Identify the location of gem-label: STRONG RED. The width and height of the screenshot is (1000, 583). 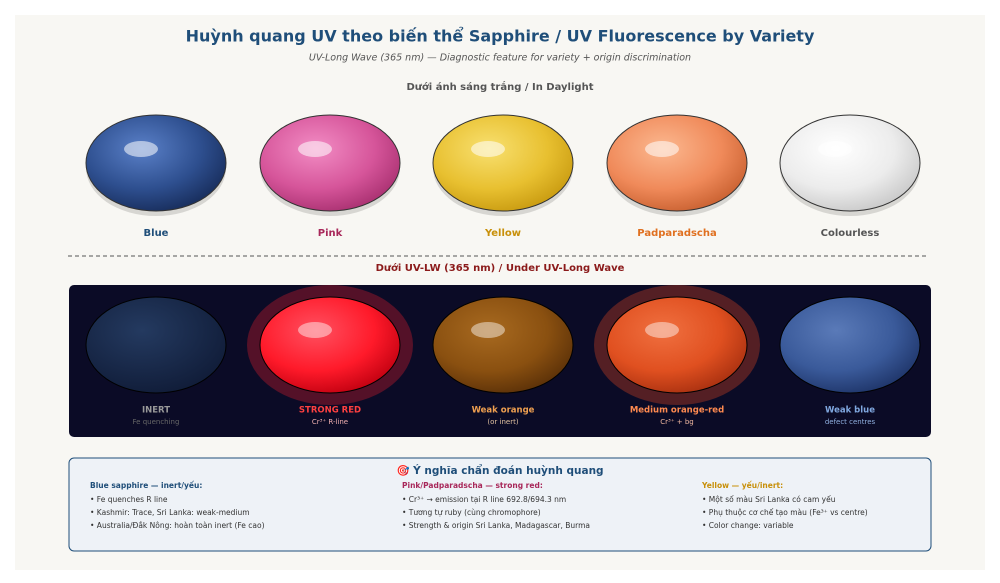
(330, 411).